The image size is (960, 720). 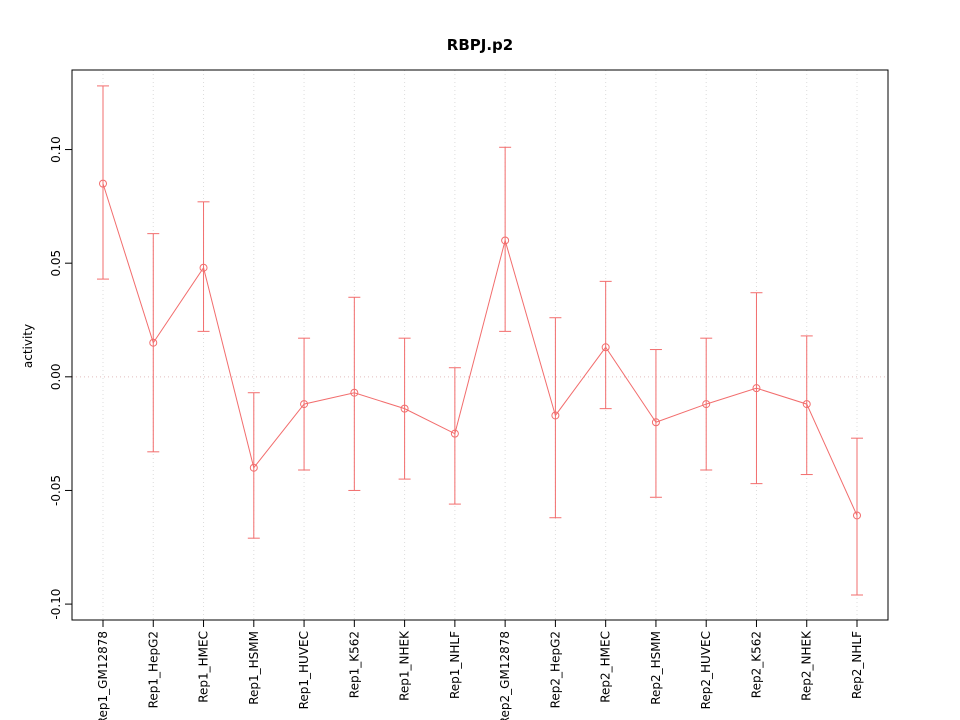 I want to click on y-tick-label: -0.10, so click(x=56, y=604).